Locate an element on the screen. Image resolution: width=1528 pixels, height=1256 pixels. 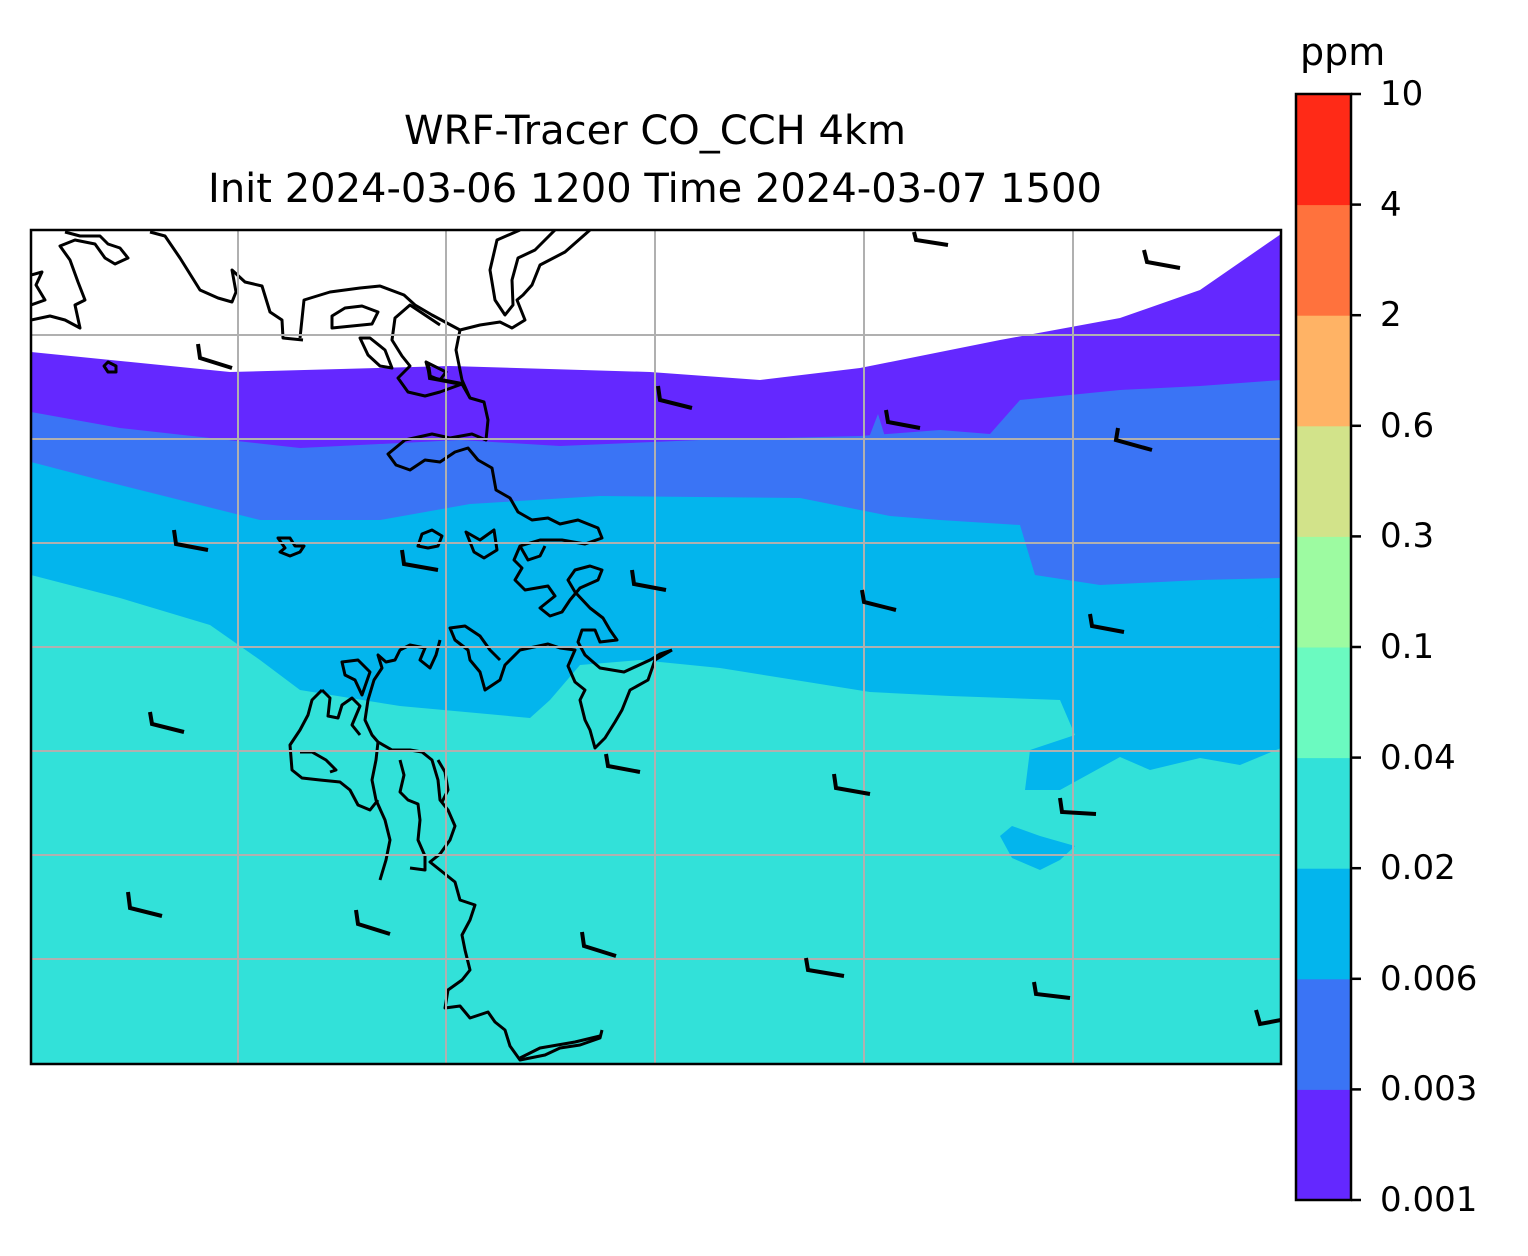
map-title: WRF-Tracer CO_CCH 4km is located at coordinates (655, 131).